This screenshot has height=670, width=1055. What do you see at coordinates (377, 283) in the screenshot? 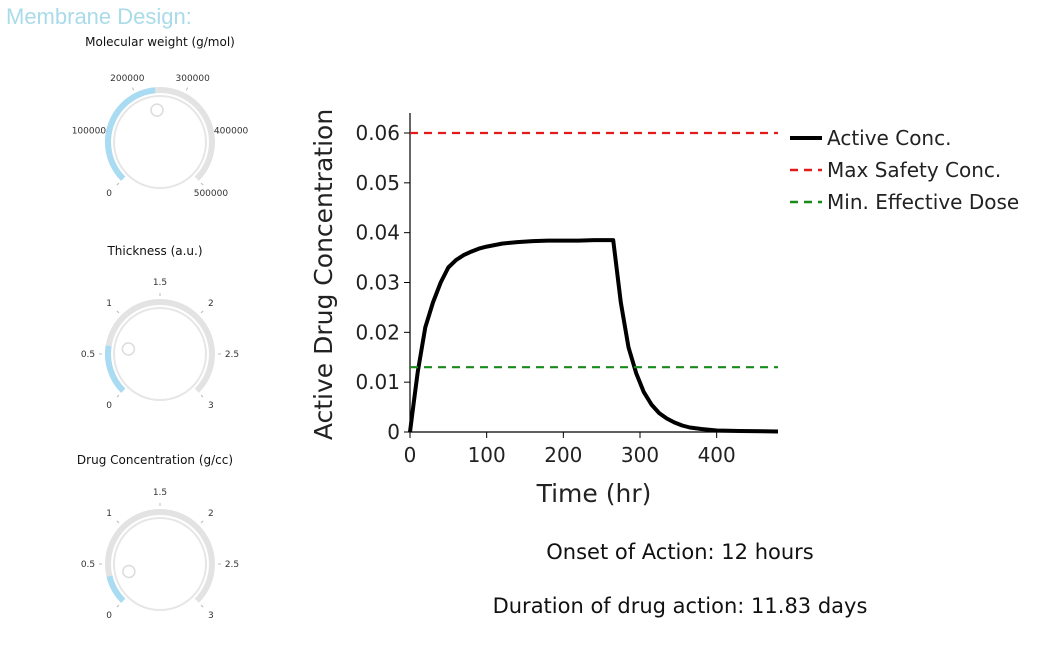
I see `y-tick-label: 0.03` at bounding box center [377, 283].